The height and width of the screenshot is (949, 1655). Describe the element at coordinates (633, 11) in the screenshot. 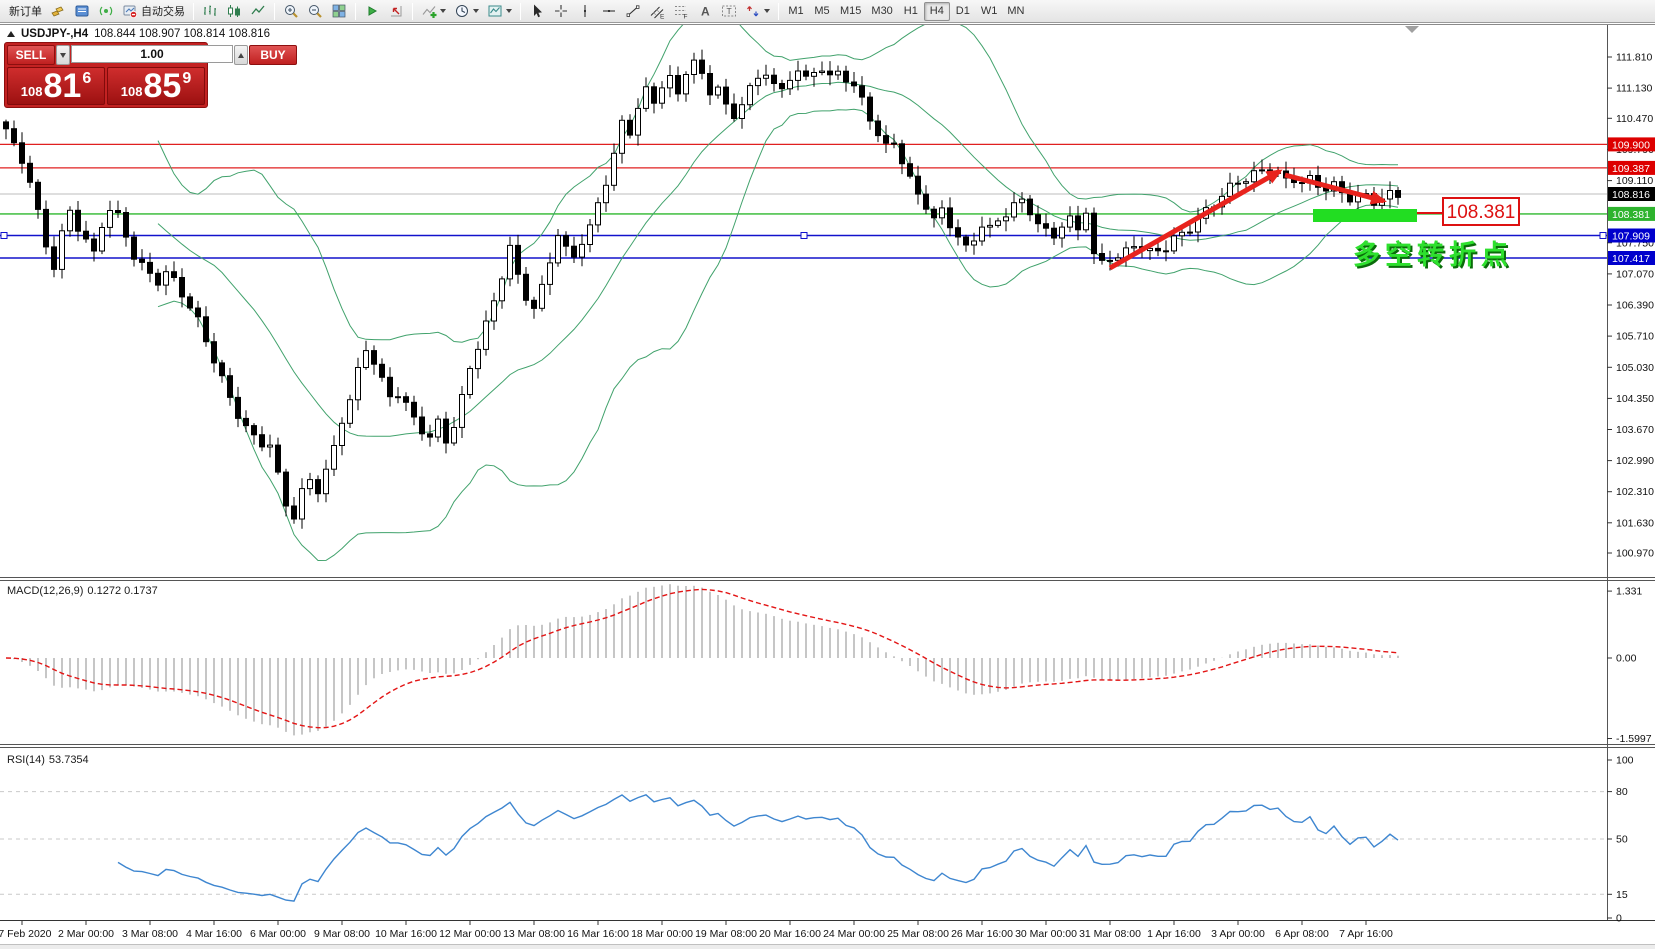

I see `trendline-button` at that location.